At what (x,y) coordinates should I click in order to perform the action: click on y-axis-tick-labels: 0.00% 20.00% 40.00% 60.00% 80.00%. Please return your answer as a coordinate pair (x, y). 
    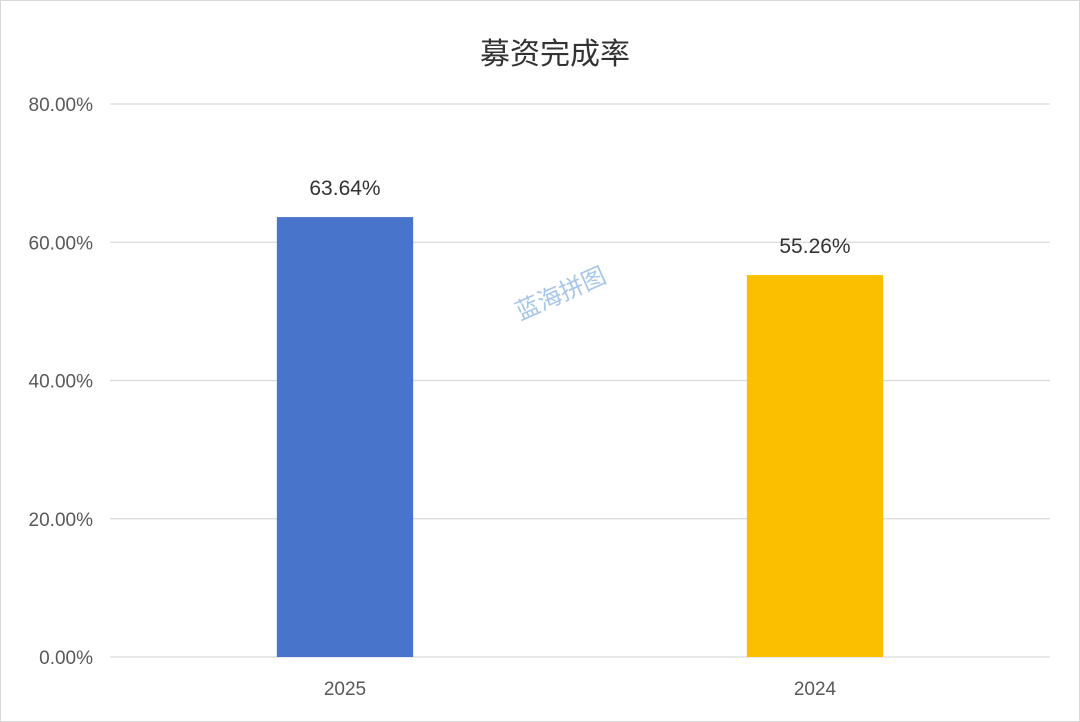
    Looking at the image, I should click on (61, 382).